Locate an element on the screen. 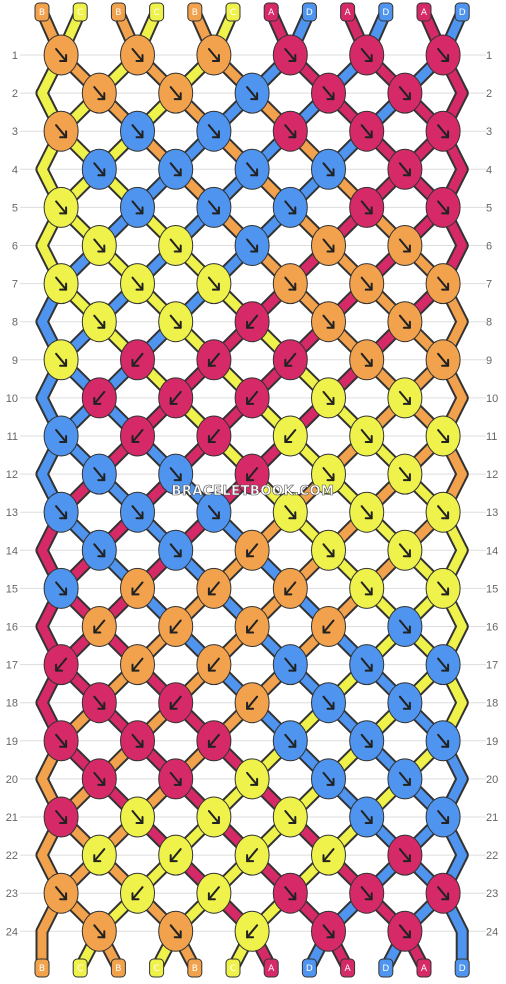 The image size is (506, 984). row-number-left: 7 is located at coordinates (15, 285).